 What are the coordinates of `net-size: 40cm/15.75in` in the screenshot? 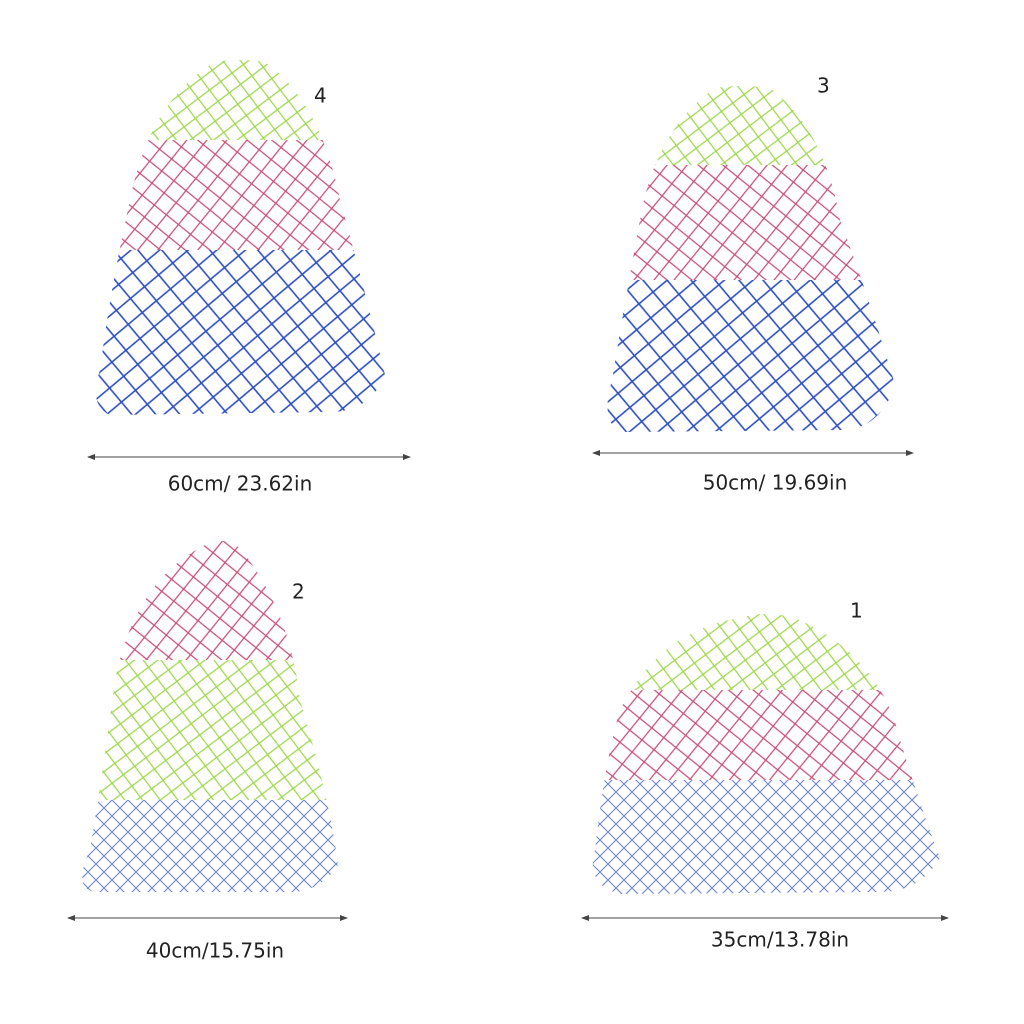 It's located at (215, 951).